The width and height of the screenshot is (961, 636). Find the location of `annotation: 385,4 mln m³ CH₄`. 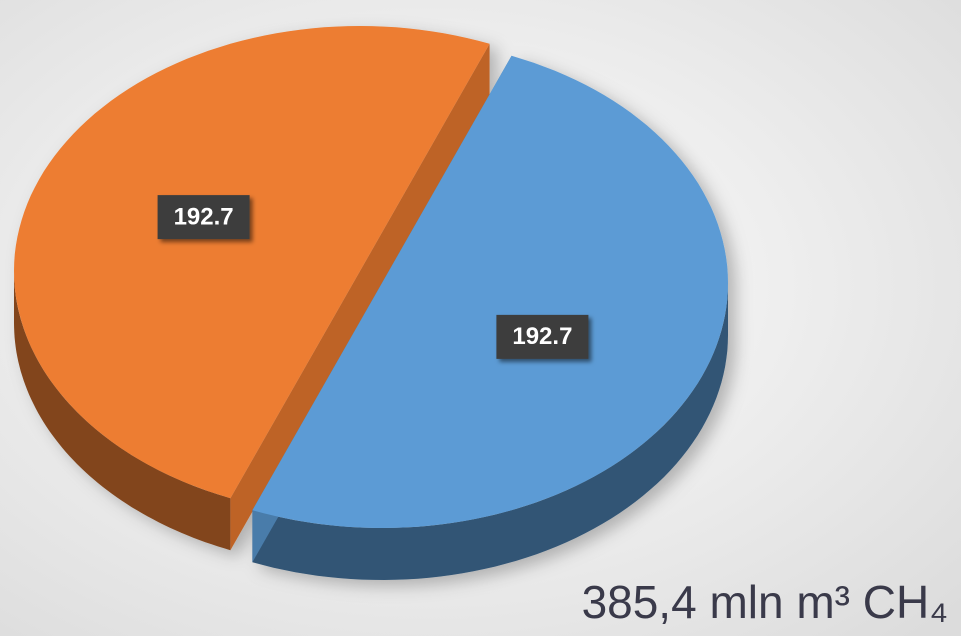

annotation: 385,4 mln m³ CH₄ is located at coordinates (765, 602).